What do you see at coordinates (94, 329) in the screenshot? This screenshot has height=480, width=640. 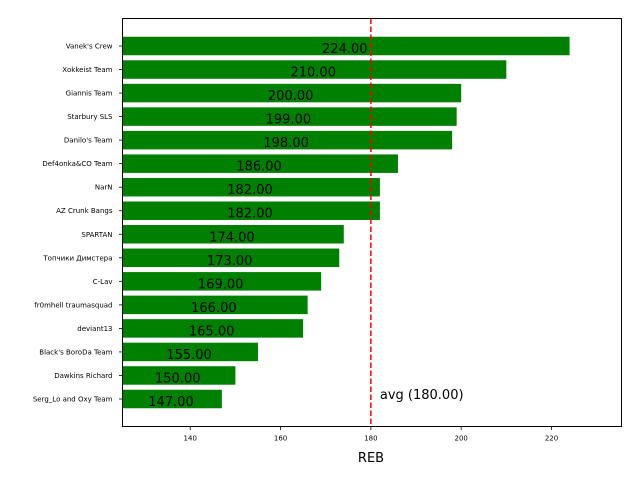 I see `y-tick-label: deviant13` at bounding box center [94, 329].